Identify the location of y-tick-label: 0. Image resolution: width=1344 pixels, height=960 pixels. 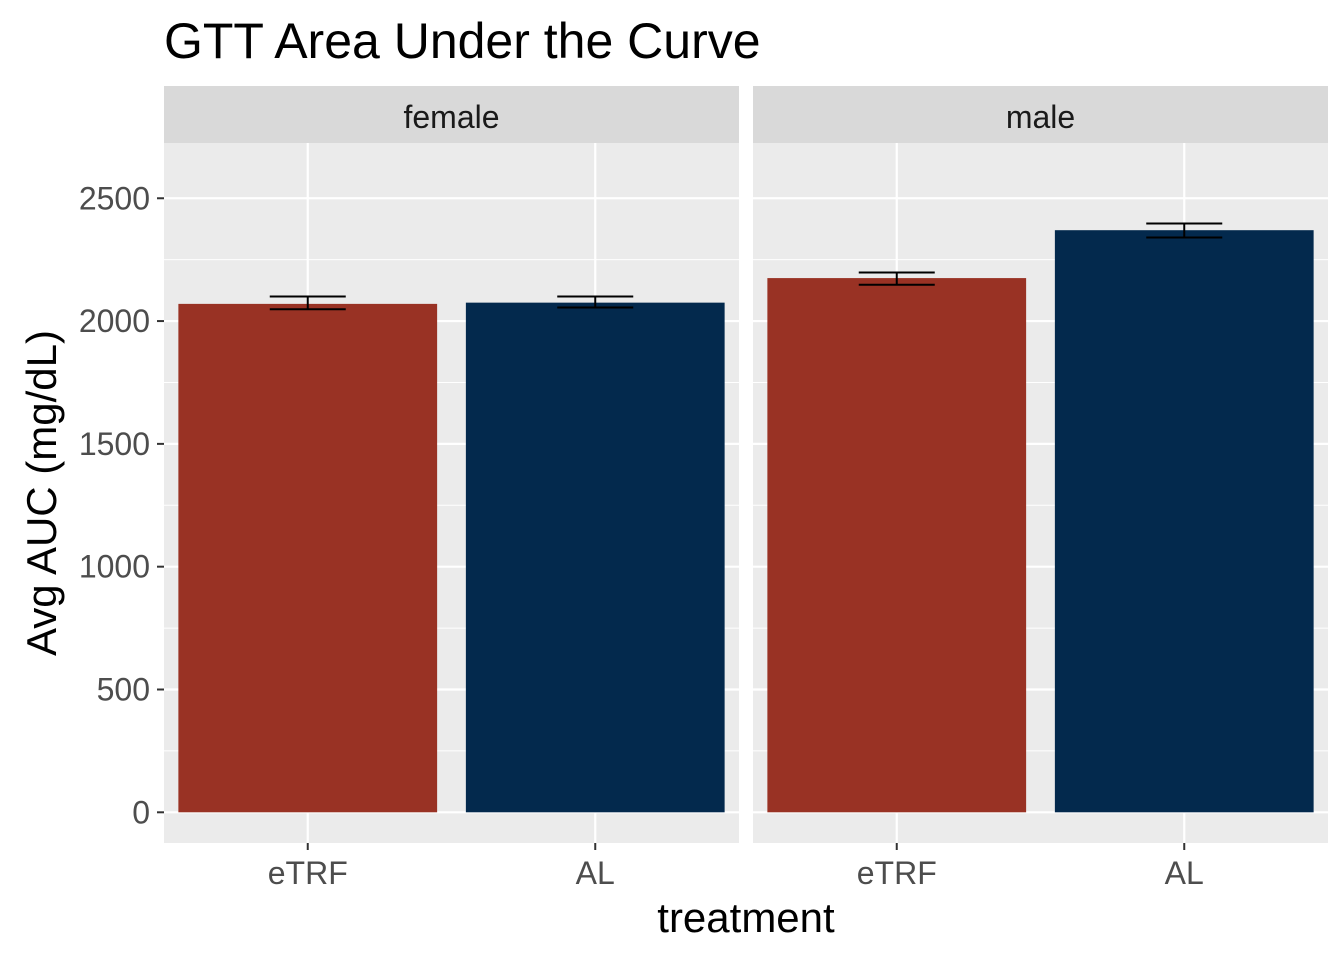
(141, 812).